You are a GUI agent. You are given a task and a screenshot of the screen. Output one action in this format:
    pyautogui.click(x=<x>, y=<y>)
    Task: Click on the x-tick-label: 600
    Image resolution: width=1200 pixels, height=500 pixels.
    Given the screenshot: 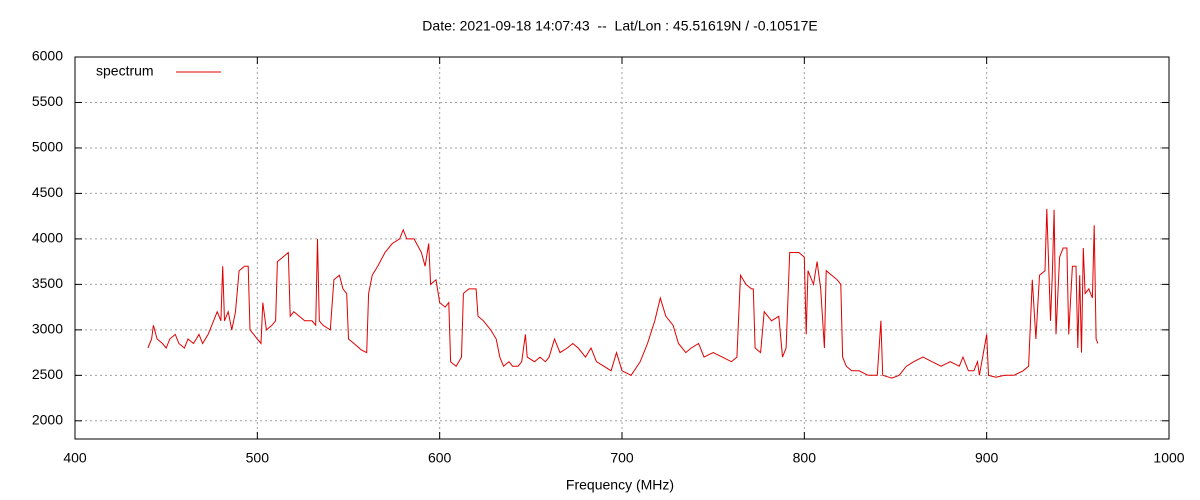 What is the action you would take?
    pyautogui.click(x=440, y=458)
    